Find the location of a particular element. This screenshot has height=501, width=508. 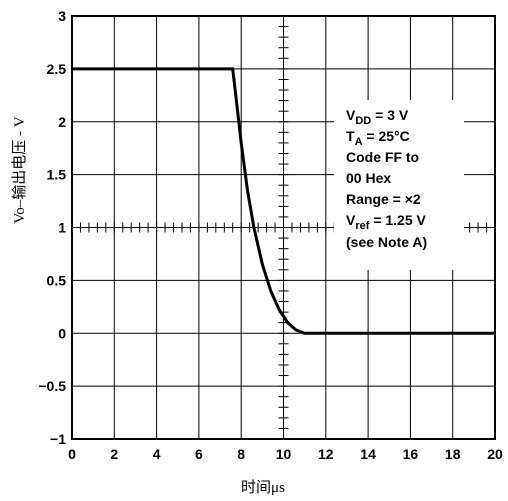

x-tick-label: 0 is located at coordinates (72, 454).